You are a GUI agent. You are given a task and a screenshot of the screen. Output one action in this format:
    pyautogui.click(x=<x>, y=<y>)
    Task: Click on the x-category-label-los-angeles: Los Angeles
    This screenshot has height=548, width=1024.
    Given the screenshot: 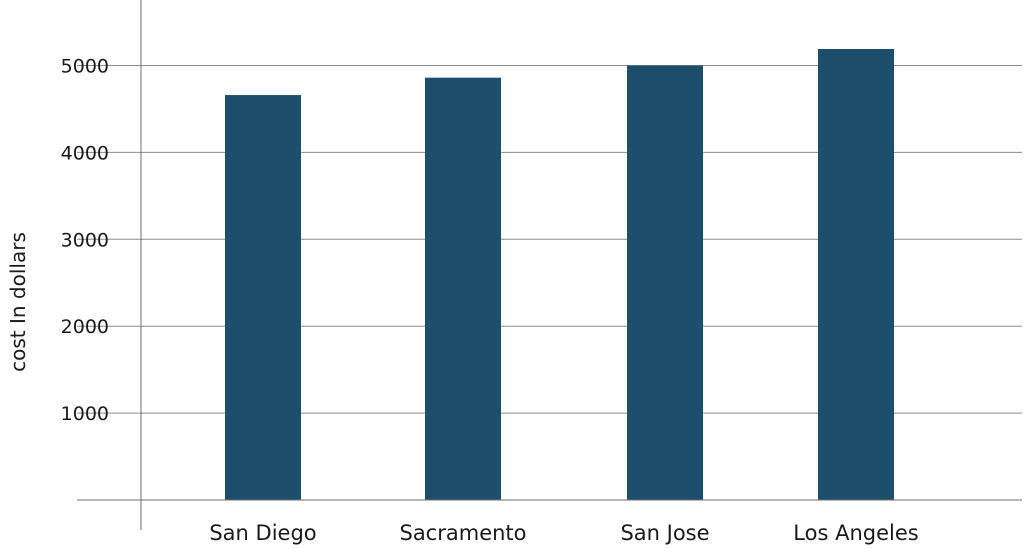 What is the action you would take?
    pyautogui.click(x=855, y=533)
    